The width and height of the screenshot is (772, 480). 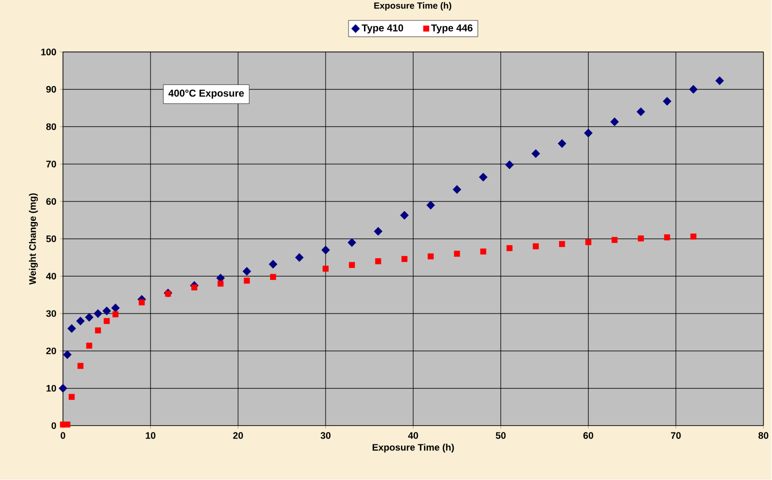 What do you see at coordinates (452, 29) in the screenshot?
I see `legend-label: Type 446` at bounding box center [452, 29].